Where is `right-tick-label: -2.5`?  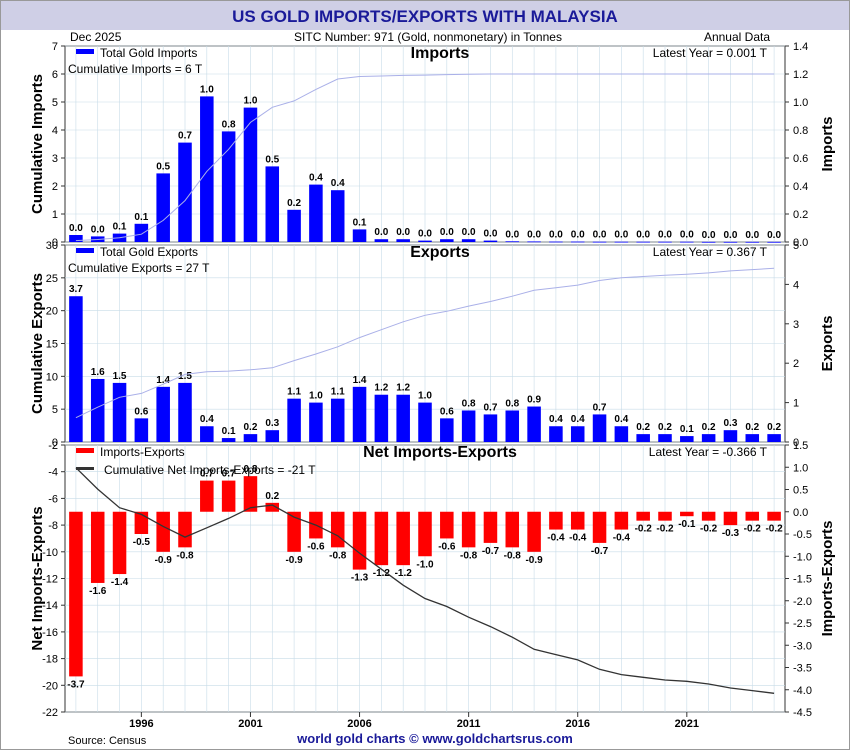 right-tick-label: -2.5 is located at coordinates (802, 624).